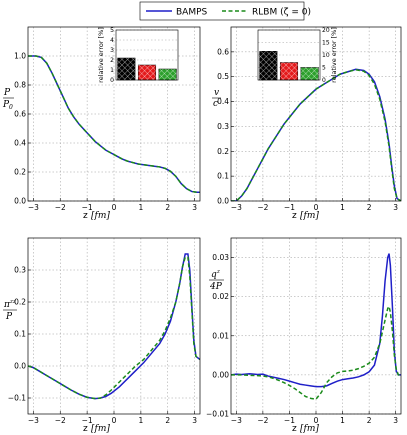 The image size is (407, 435). I want to click on inset-tick-label: 1, so click(112, 70).